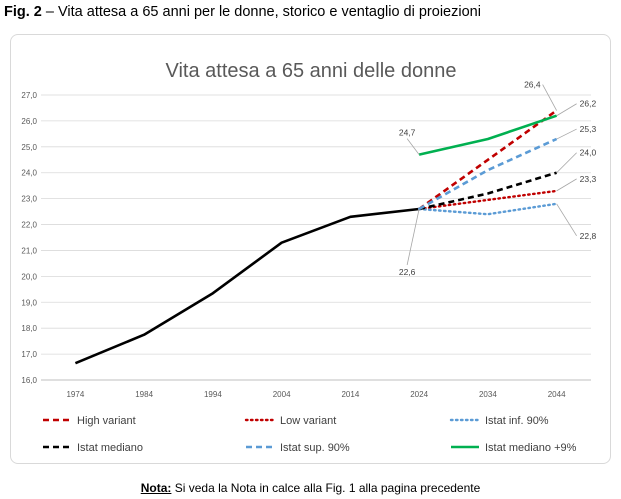 This screenshot has width=621, height=499. What do you see at coordinates (282, 394) in the screenshot?
I see `x-tick-label: 2004` at bounding box center [282, 394].